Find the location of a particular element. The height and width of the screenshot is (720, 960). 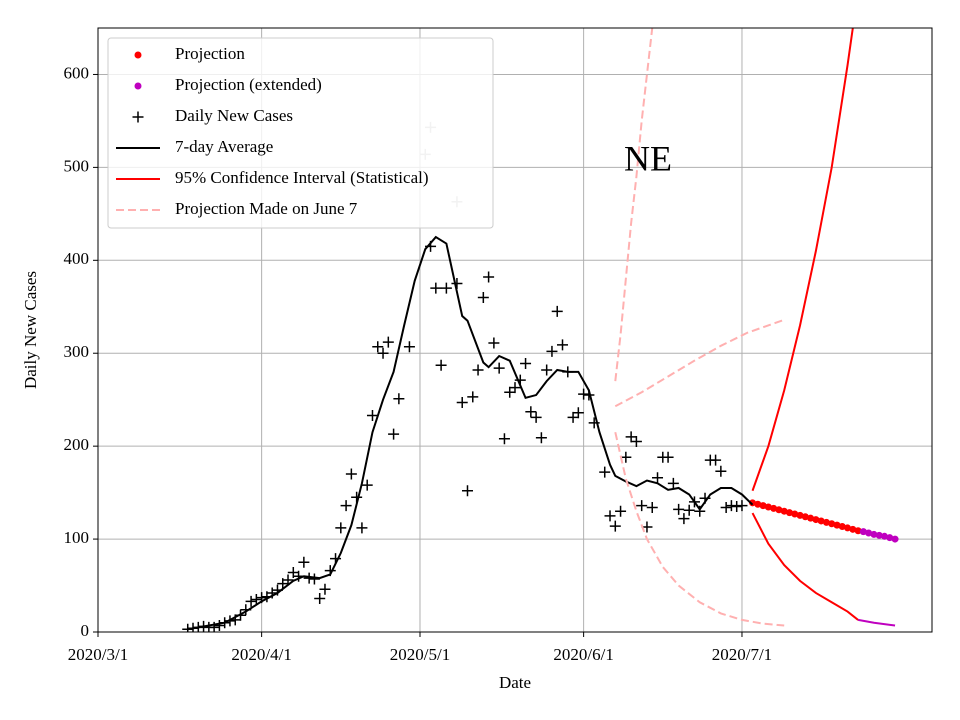

y-tick-label: 500 is located at coordinates (77, 165).